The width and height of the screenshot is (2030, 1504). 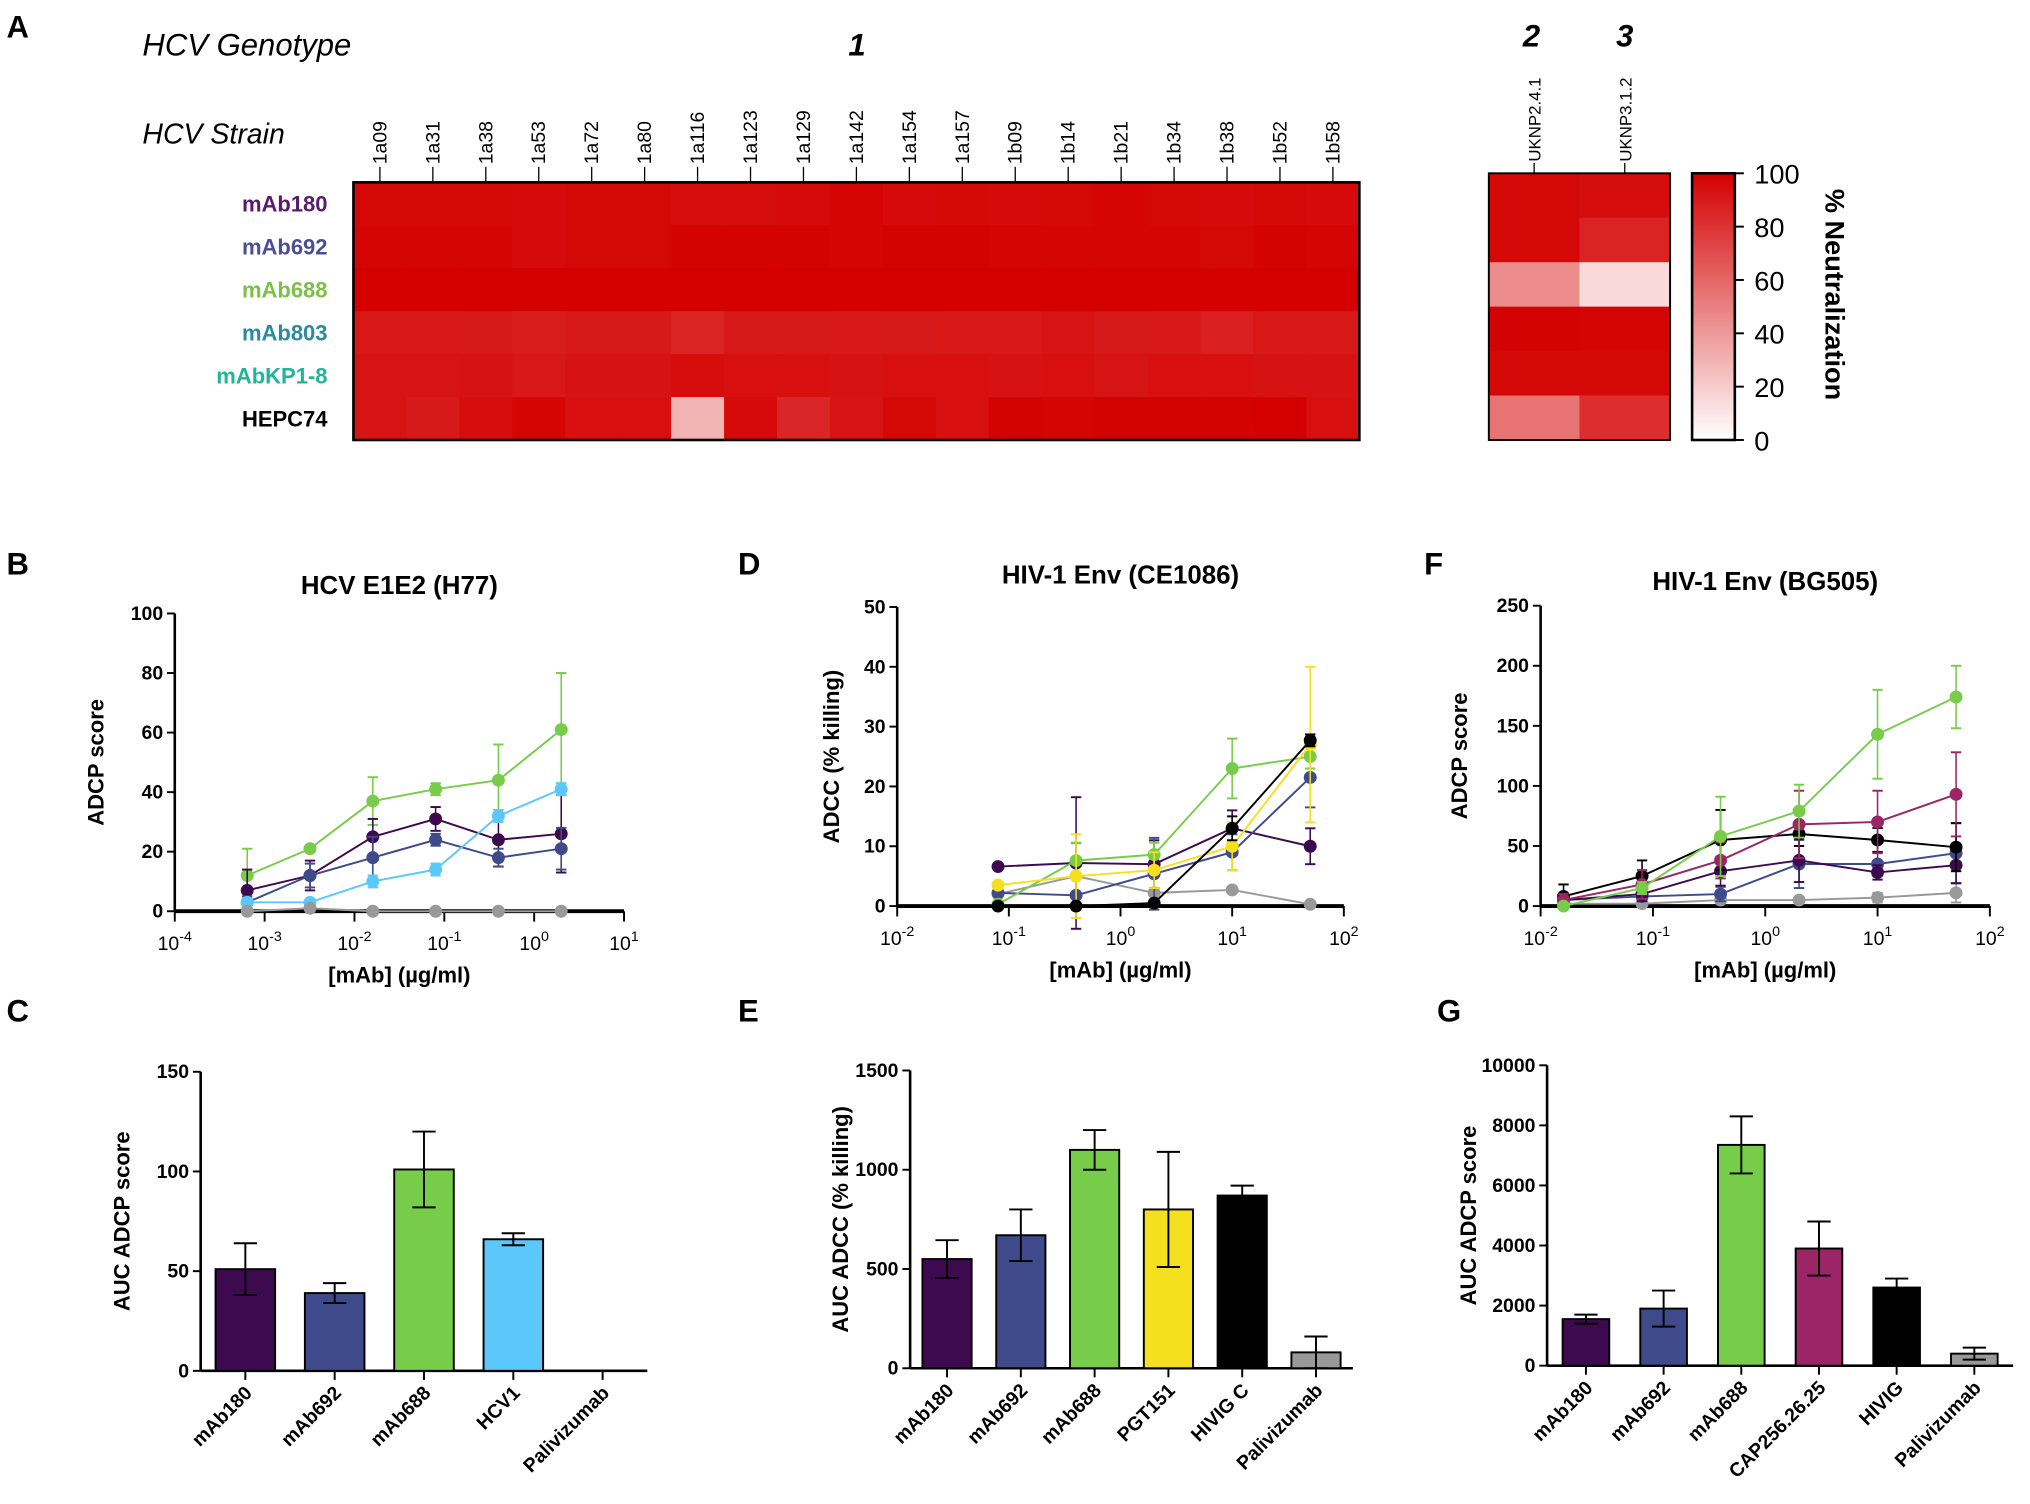 I want to click on x-tick-label: mAb180, so click(x=923, y=1414).